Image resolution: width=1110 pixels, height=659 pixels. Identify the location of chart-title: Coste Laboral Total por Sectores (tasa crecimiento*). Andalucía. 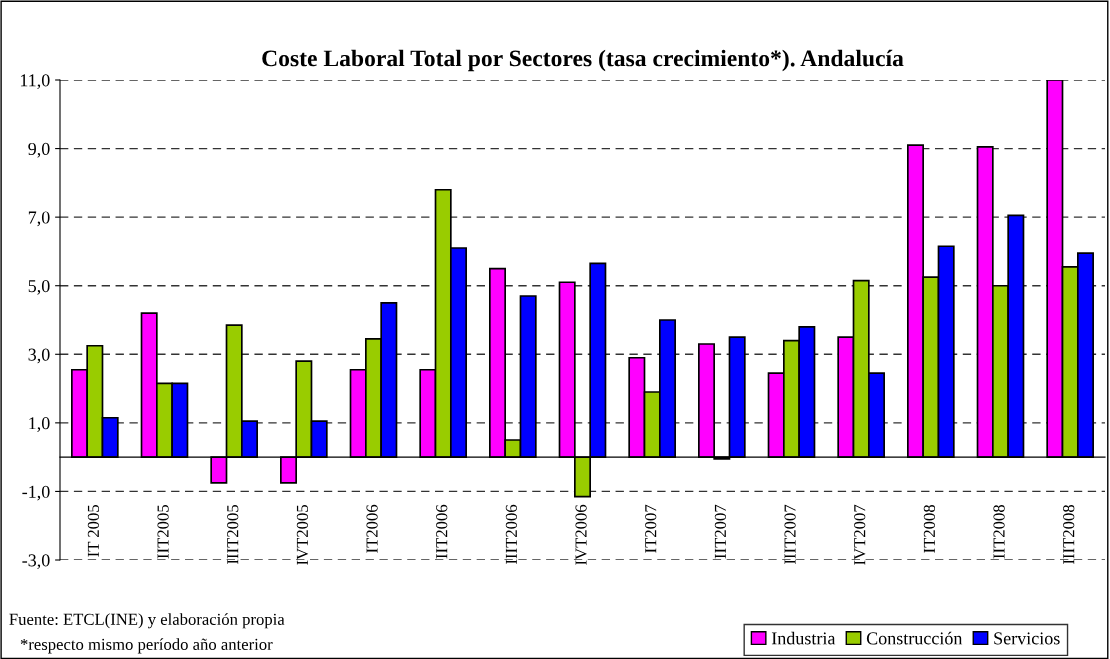
(583, 60).